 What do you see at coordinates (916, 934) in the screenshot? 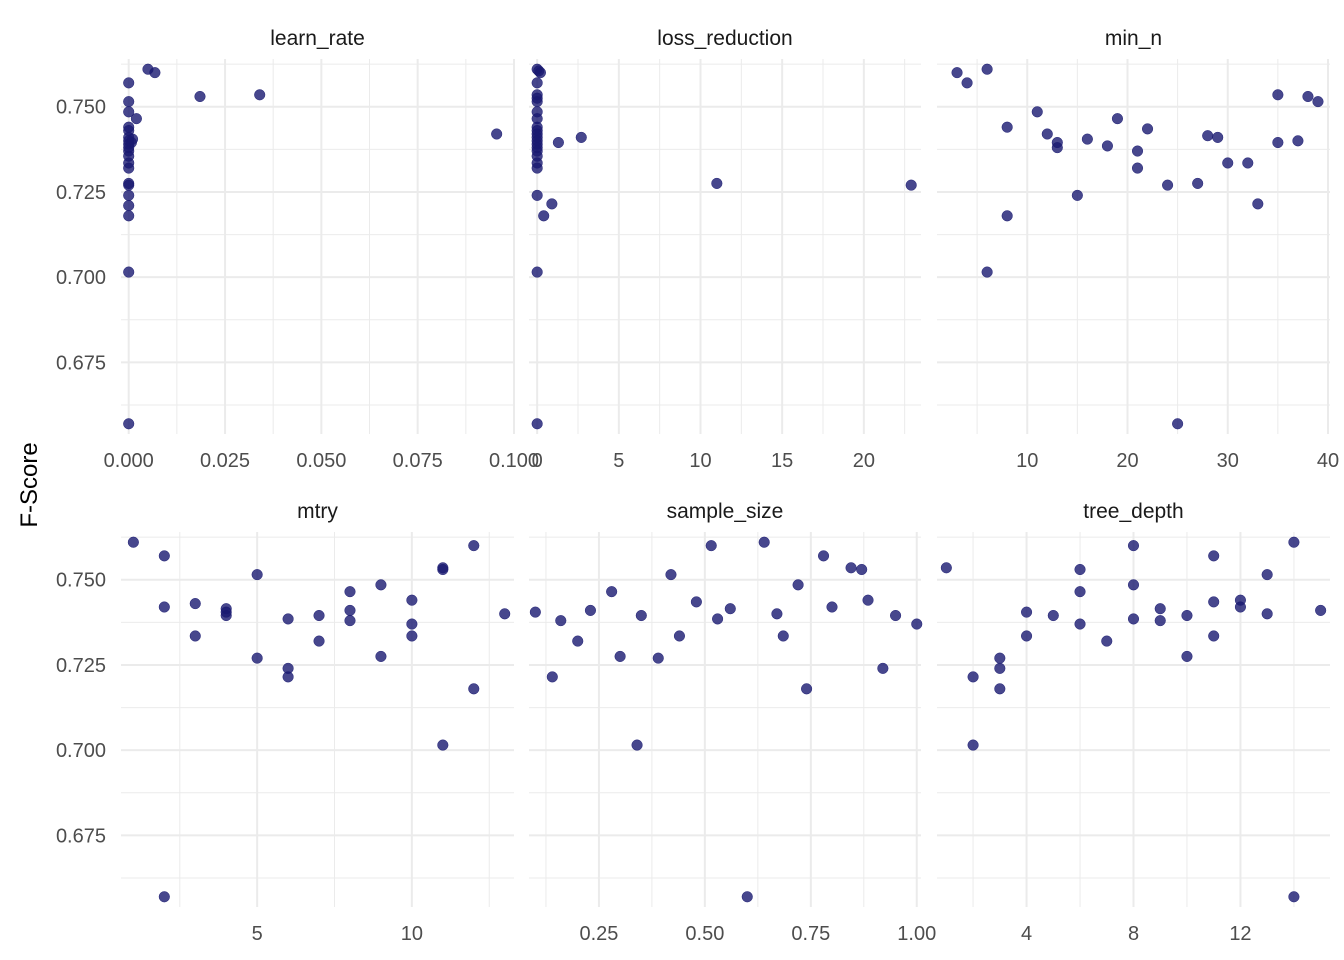
I see `x-tick-label: 1.00` at bounding box center [916, 934].